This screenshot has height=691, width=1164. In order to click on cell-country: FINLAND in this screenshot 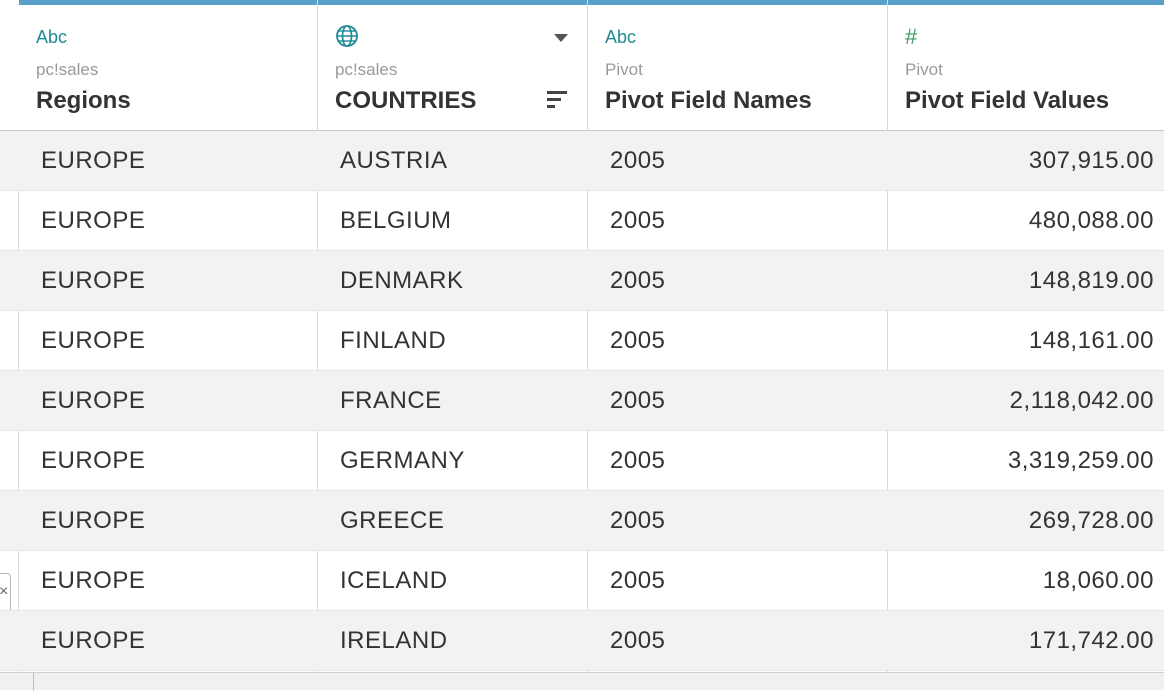, I will do `click(393, 340)`.